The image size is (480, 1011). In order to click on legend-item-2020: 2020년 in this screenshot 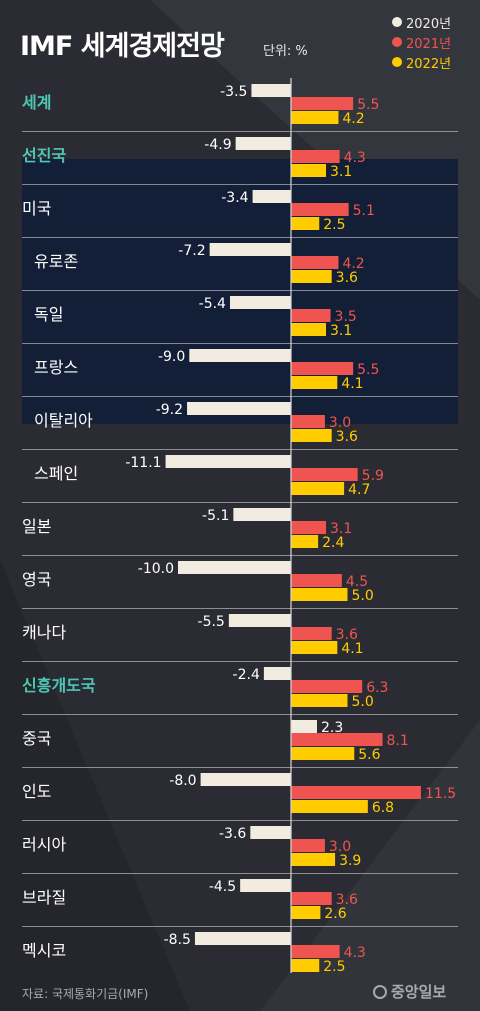, I will do `click(421, 22)`.